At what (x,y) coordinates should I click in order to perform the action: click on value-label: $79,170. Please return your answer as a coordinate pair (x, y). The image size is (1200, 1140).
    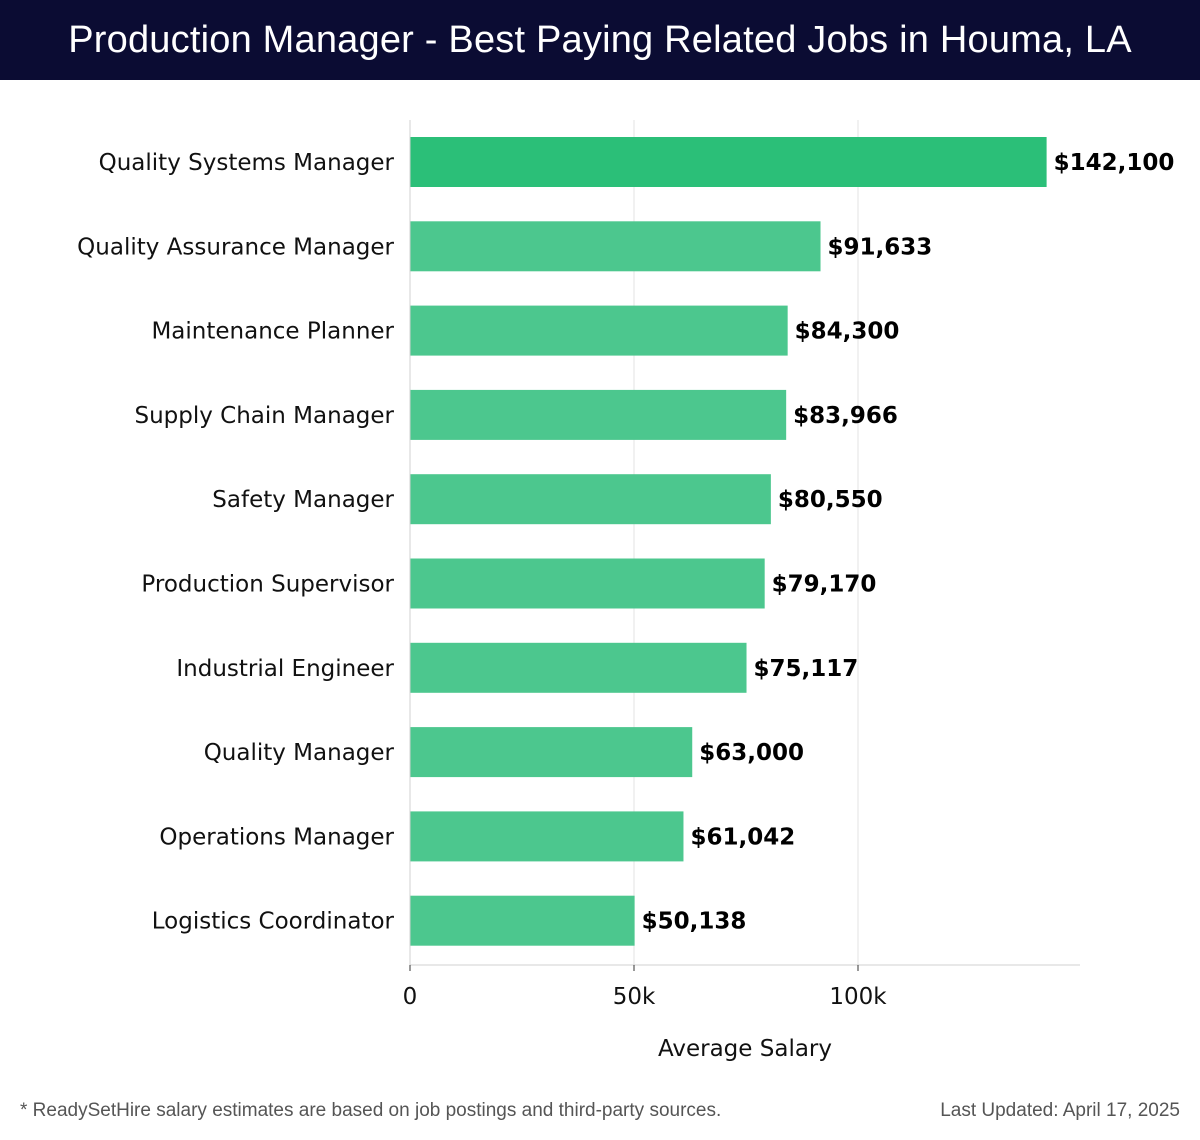
    Looking at the image, I should click on (824, 585).